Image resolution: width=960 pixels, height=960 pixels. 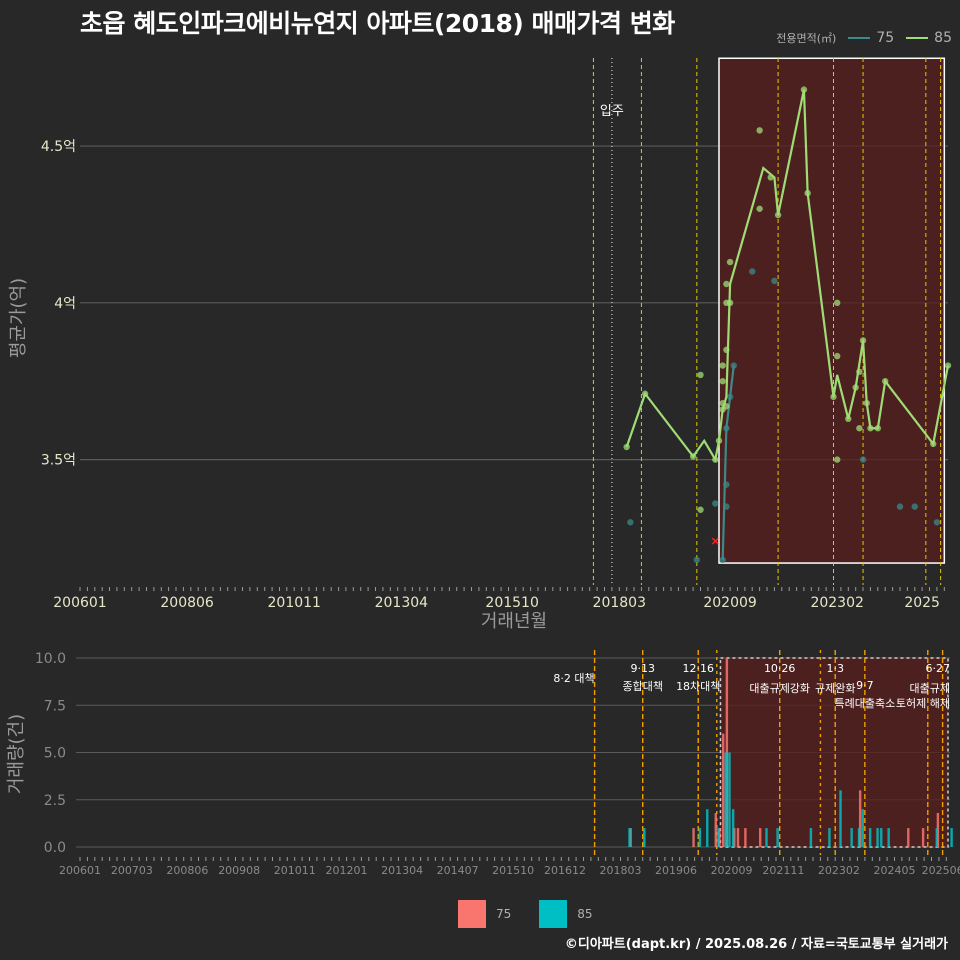 What do you see at coordinates (458, 870) in the screenshot?
I see `bottom-x-tick-label: 201407` at bounding box center [458, 870].